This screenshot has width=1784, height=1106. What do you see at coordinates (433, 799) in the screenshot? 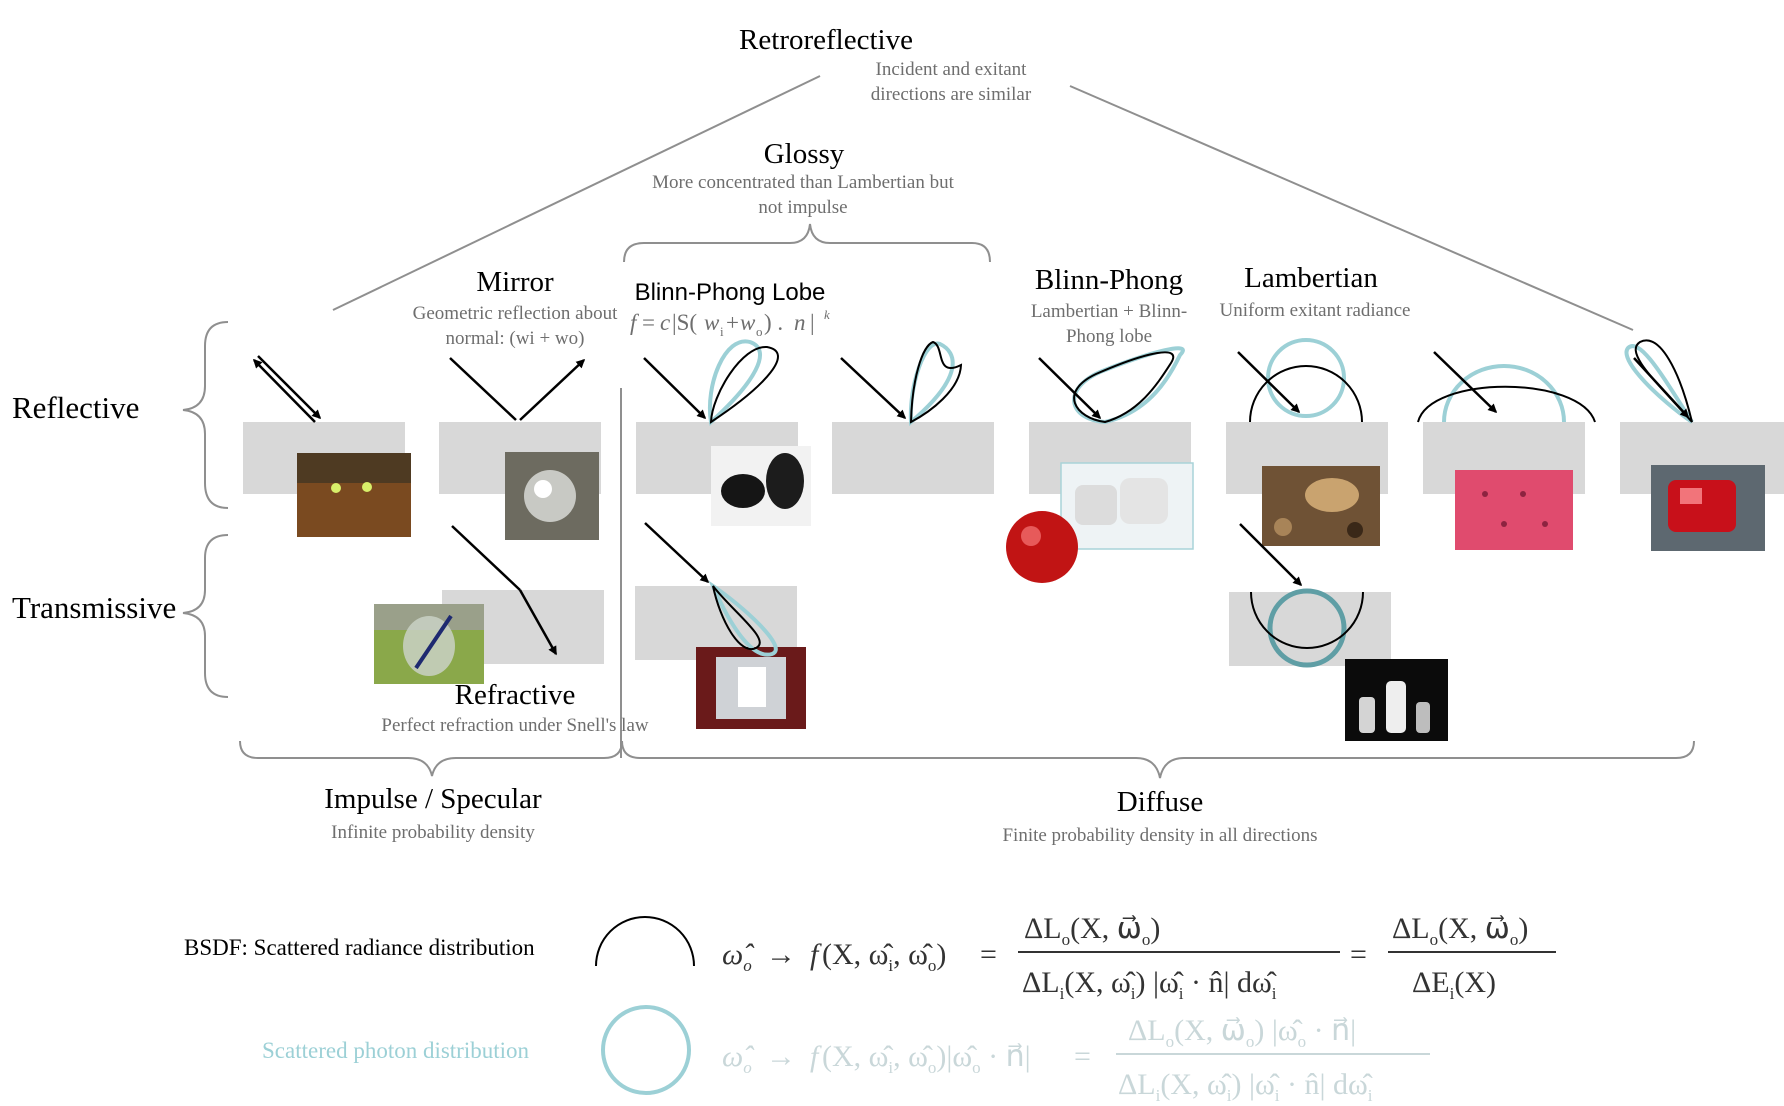
I see `impulse-title: Impulse / Specular` at bounding box center [433, 799].